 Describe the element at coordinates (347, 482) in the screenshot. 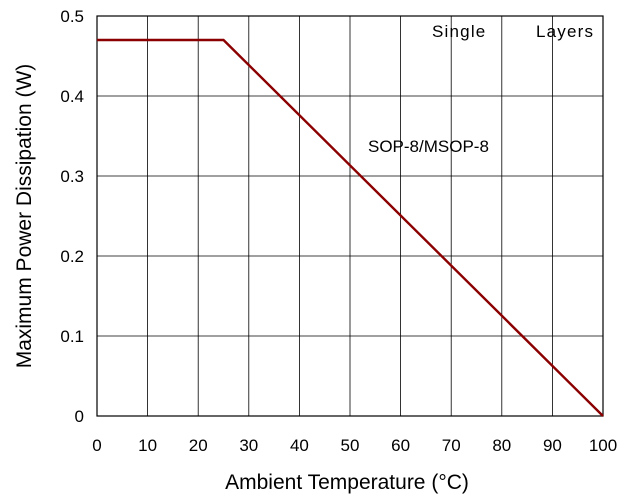

I see `x-axis-title: Ambient Temperature (°C)` at that location.